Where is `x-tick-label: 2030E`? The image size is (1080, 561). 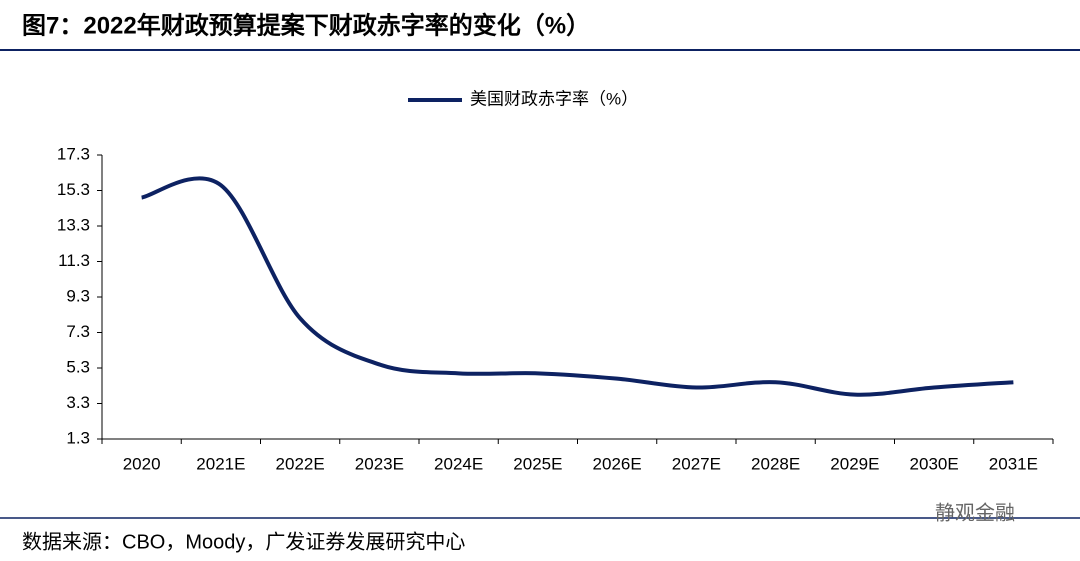
x-tick-label: 2030E is located at coordinates (934, 463).